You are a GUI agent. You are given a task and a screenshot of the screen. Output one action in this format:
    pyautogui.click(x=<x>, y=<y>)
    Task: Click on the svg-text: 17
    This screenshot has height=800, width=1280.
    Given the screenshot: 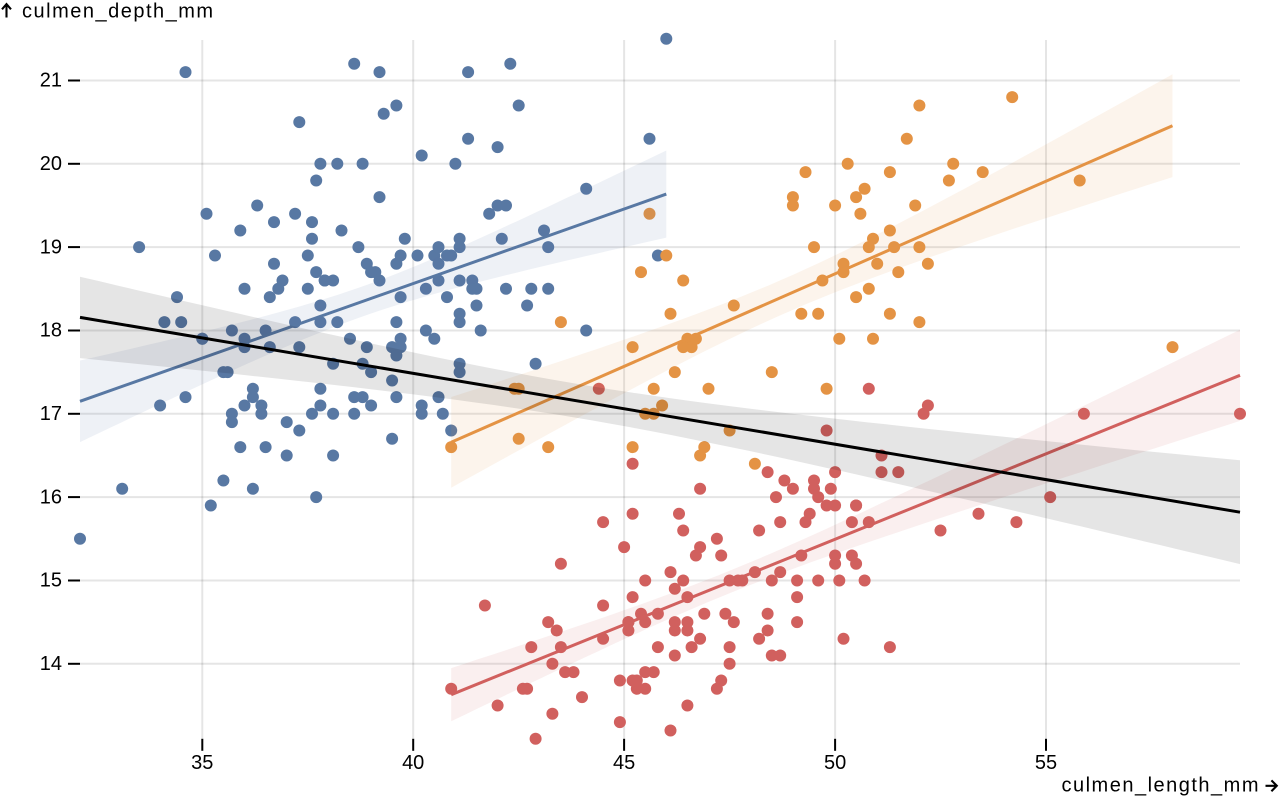 What is the action you would take?
    pyautogui.click(x=51, y=414)
    